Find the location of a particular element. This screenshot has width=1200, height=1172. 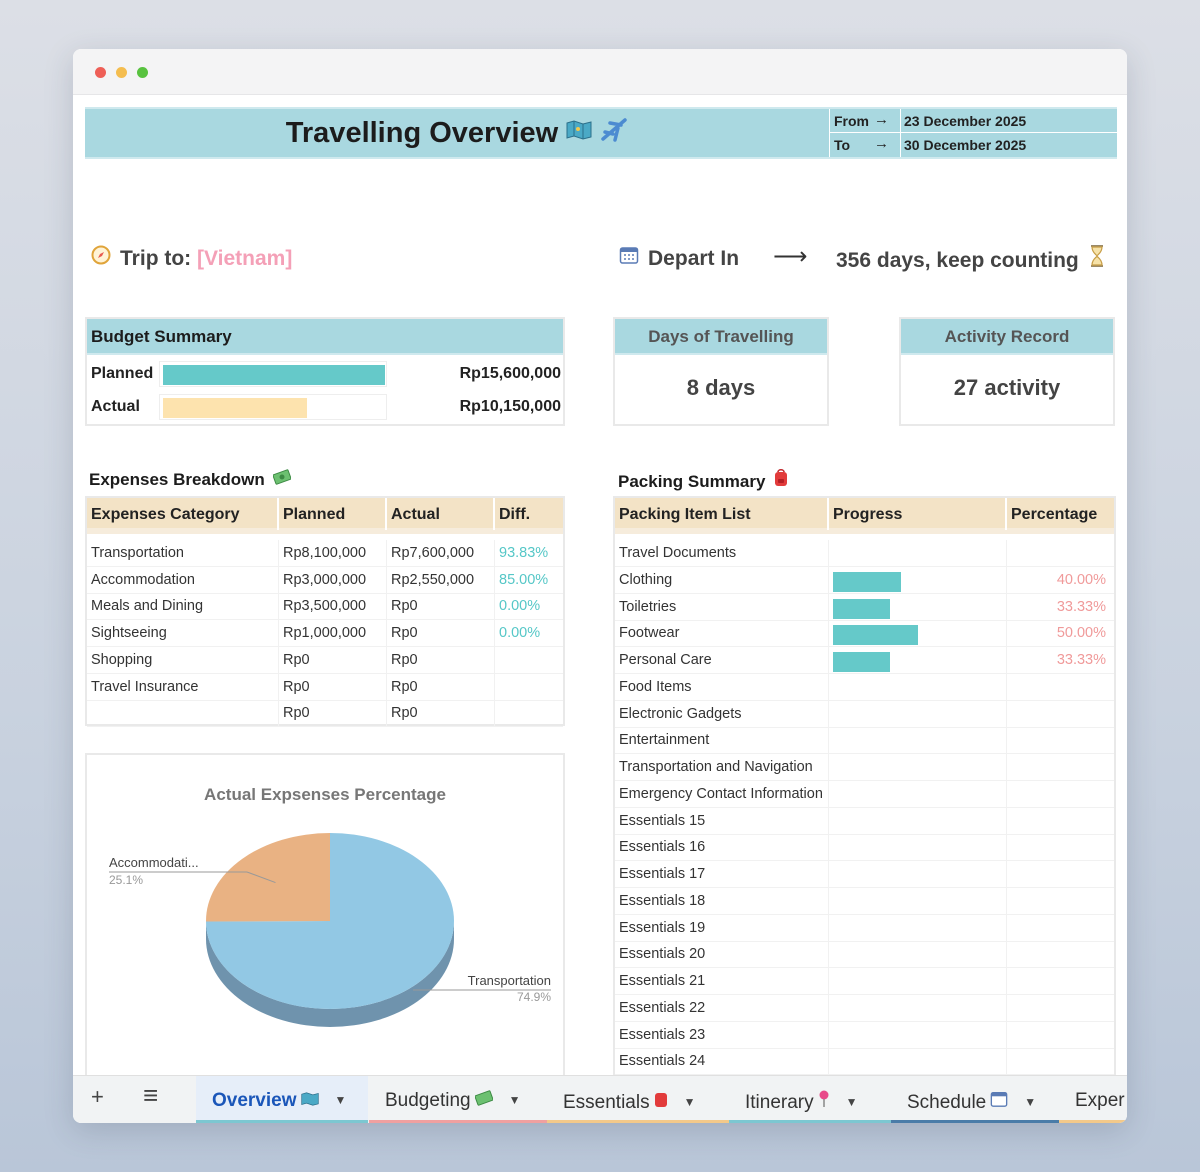

expense-category-cell: Meals and Dining is located at coordinates (183, 607).